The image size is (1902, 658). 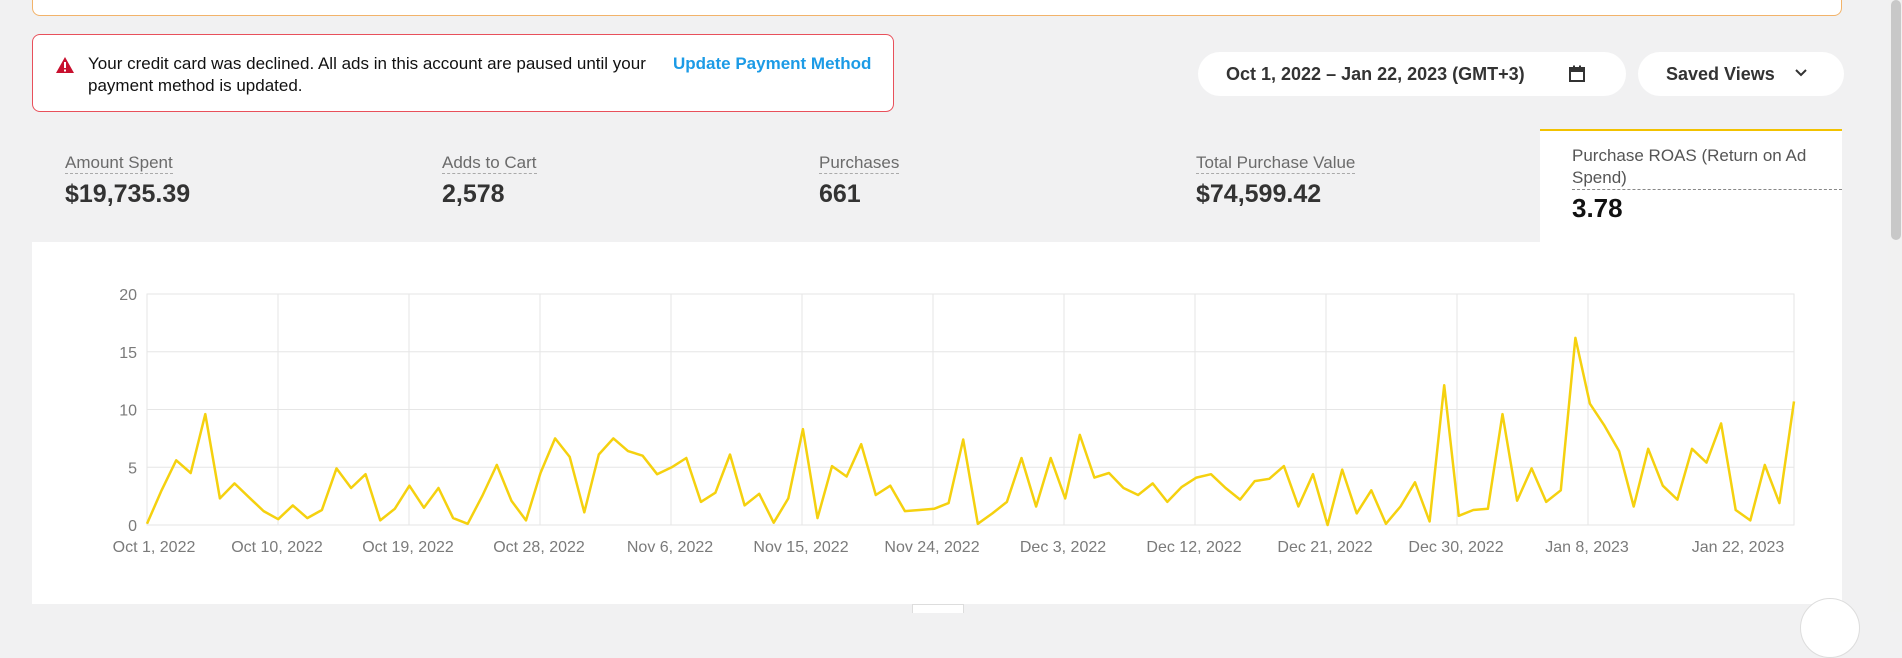 What do you see at coordinates (1275, 163) in the screenshot?
I see `metric-label: Total Purchase Value` at bounding box center [1275, 163].